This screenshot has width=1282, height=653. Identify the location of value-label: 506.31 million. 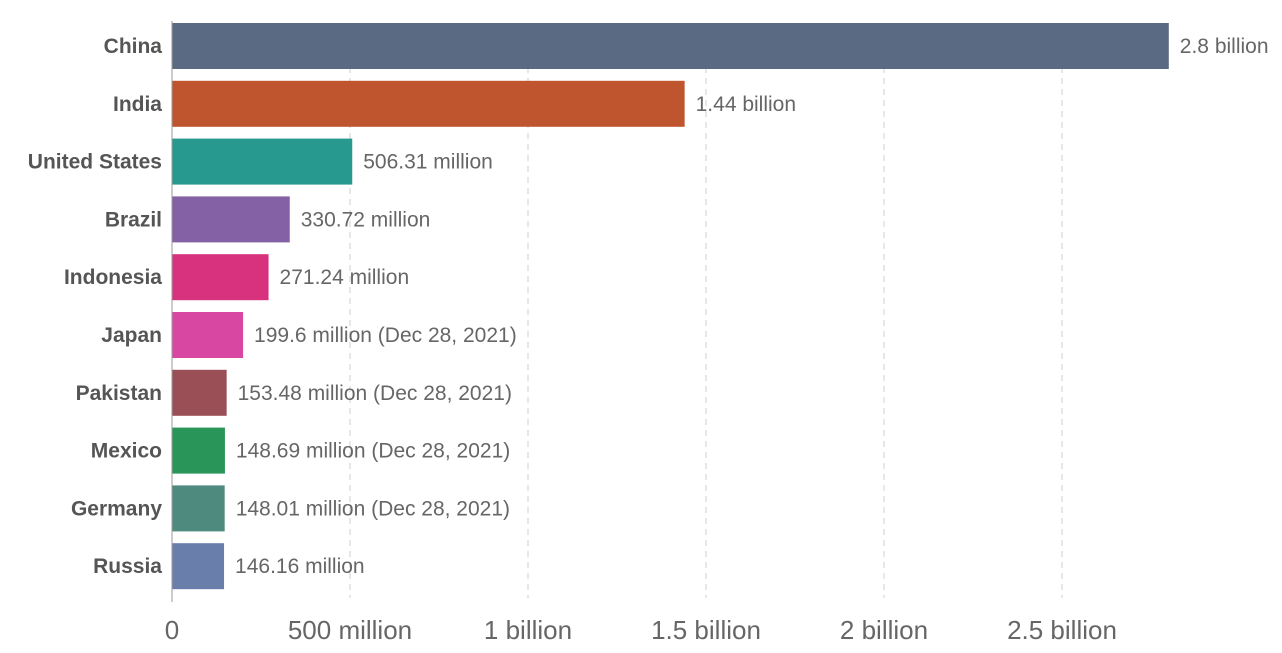
(428, 162).